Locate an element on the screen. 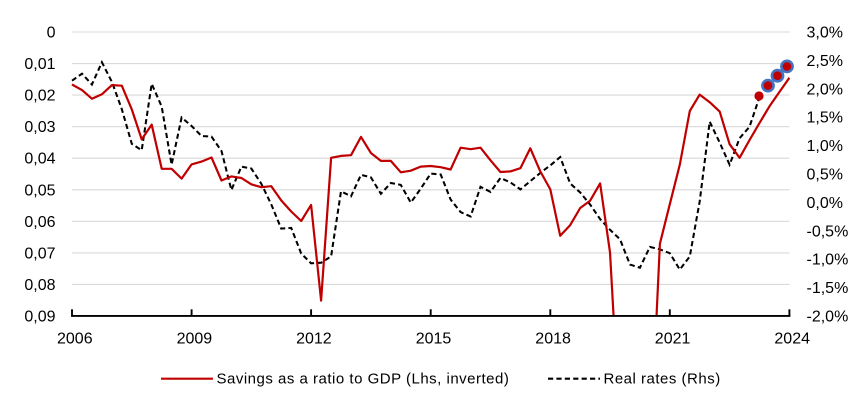 The height and width of the screenshot is (405, 867). svg-text: 1,0% is located at coordinates (825, 146).